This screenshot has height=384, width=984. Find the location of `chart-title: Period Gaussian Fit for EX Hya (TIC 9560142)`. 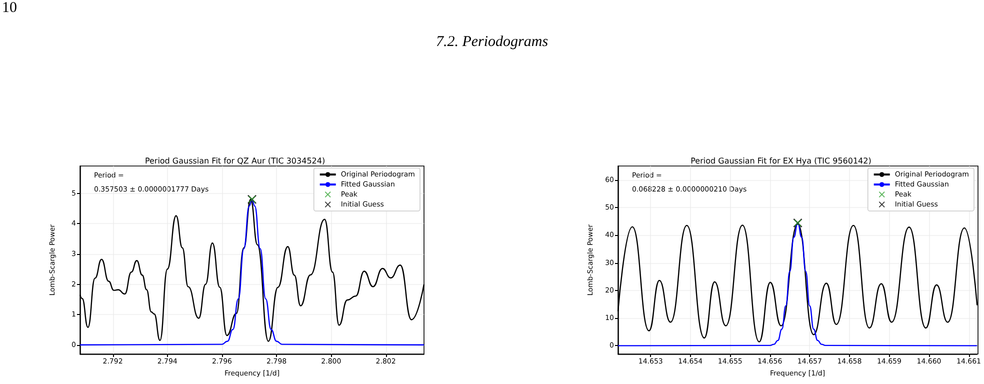

chart-title: Period Gaussian Fit for EX Hya (TIC 9560142) is located at coordinates (781, 161).